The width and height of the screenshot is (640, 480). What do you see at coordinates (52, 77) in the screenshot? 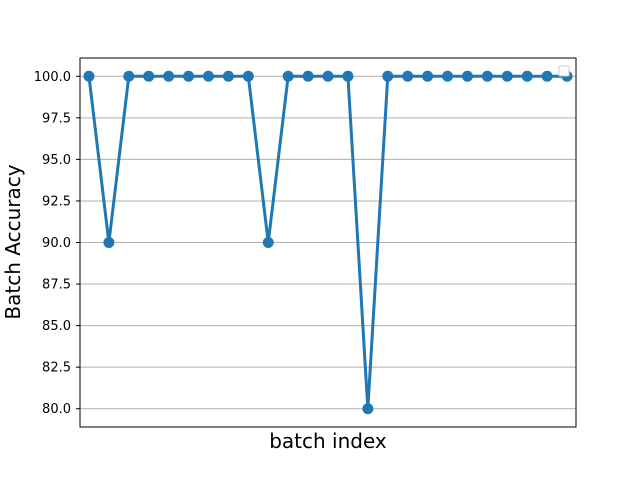
I see `y-tick-label: 100.0` at bounding box center [52, 77].